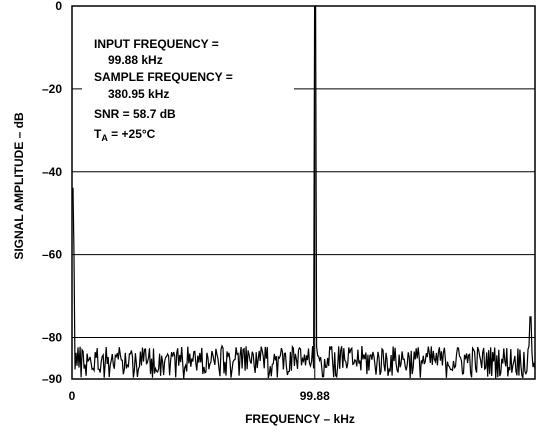  Describe the element at coordinates (98, 134) in the screenshot. I see `temp-symbol: T` at that location.